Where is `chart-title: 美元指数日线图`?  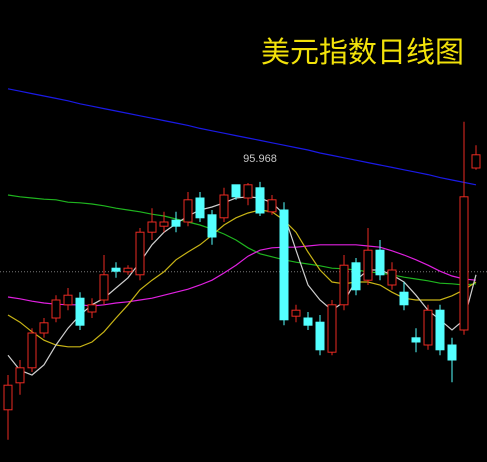
chart-title: 美元指数日线图 is located at coordinates (362, 52).